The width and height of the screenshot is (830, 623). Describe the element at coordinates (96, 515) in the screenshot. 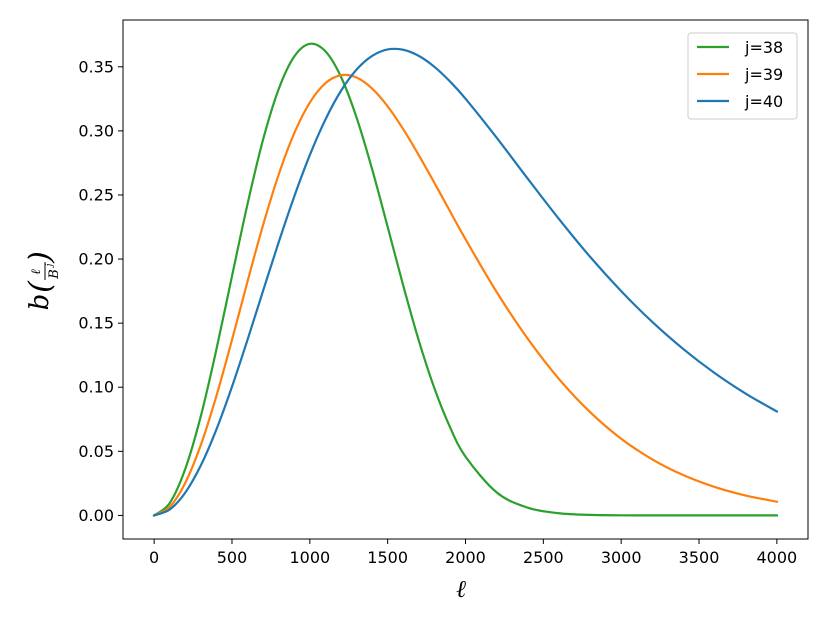

I see `y-tick-label: 0.00` at that location.